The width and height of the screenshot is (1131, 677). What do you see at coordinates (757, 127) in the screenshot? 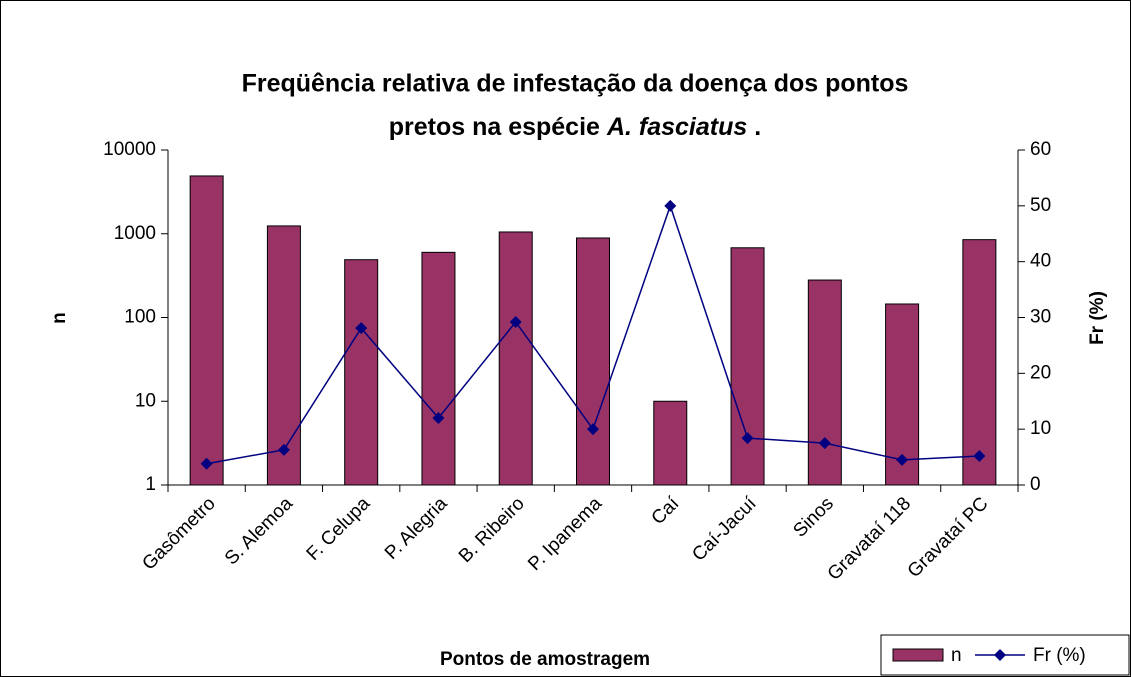
I see `title-part: .` at bounding box center [757, 127].